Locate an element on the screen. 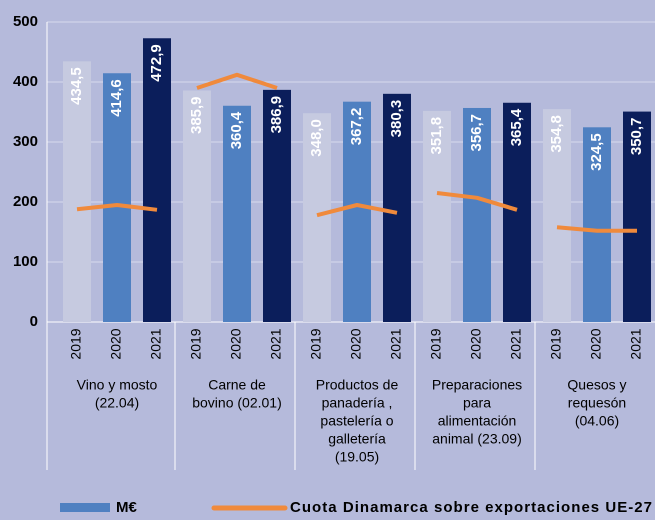 Image resolution: width=655 pixels, height=520 pixels. group-label: Carne de is located at coordinates (237, 385).